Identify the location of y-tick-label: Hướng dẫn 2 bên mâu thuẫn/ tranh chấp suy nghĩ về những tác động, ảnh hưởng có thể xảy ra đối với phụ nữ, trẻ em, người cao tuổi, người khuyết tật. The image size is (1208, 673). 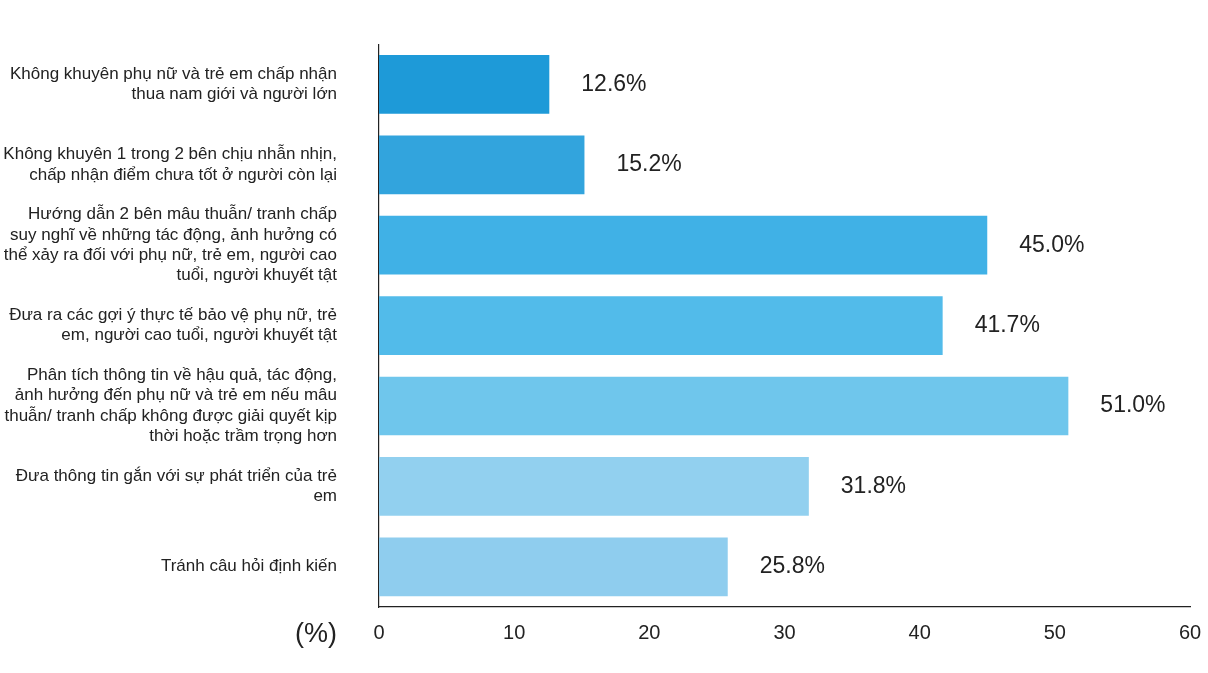
(170, 244).